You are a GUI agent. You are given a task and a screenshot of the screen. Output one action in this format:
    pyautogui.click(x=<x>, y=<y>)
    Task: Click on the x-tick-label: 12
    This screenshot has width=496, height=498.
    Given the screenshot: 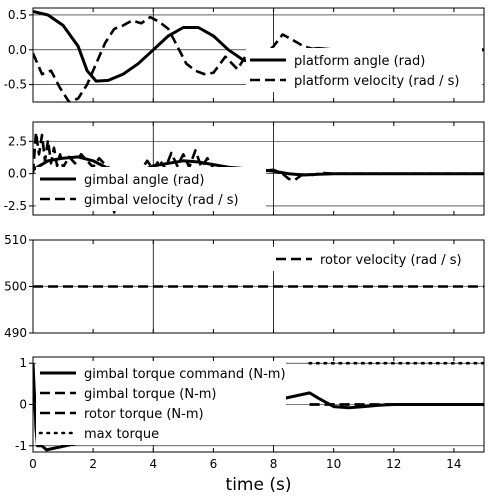 What is the action you would take?
    pyautogui.click(x=393, y=464)
    